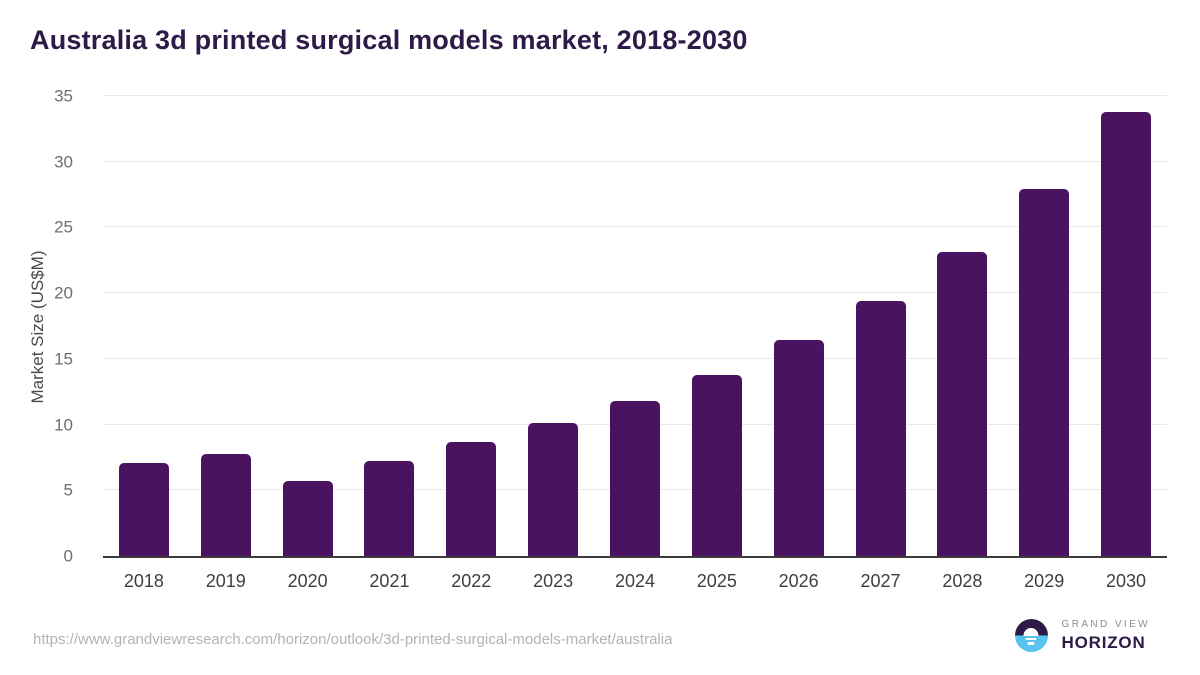 This screenshot has width=1200, height=675. I want to click on logo-product-line: HORIZON, so click(1103, 642).